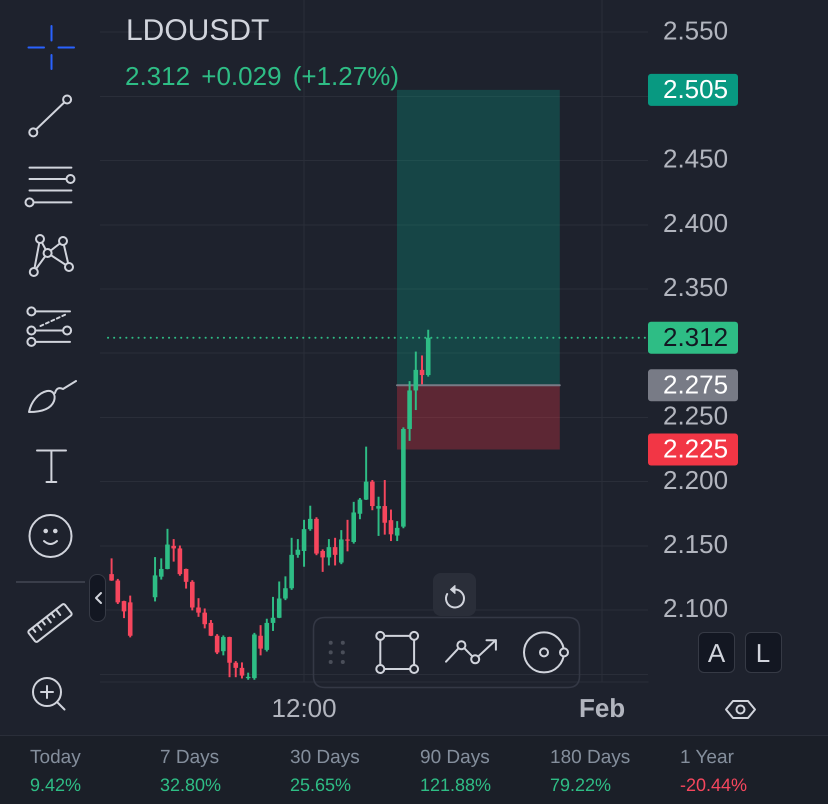 The width and height of the screenshot is (828, 804). What do you see at coordinates (262, 76) in the screenshot?
I see `text: 2.312 +0.029 (+1.27%)` at bounding box center [262, 76].